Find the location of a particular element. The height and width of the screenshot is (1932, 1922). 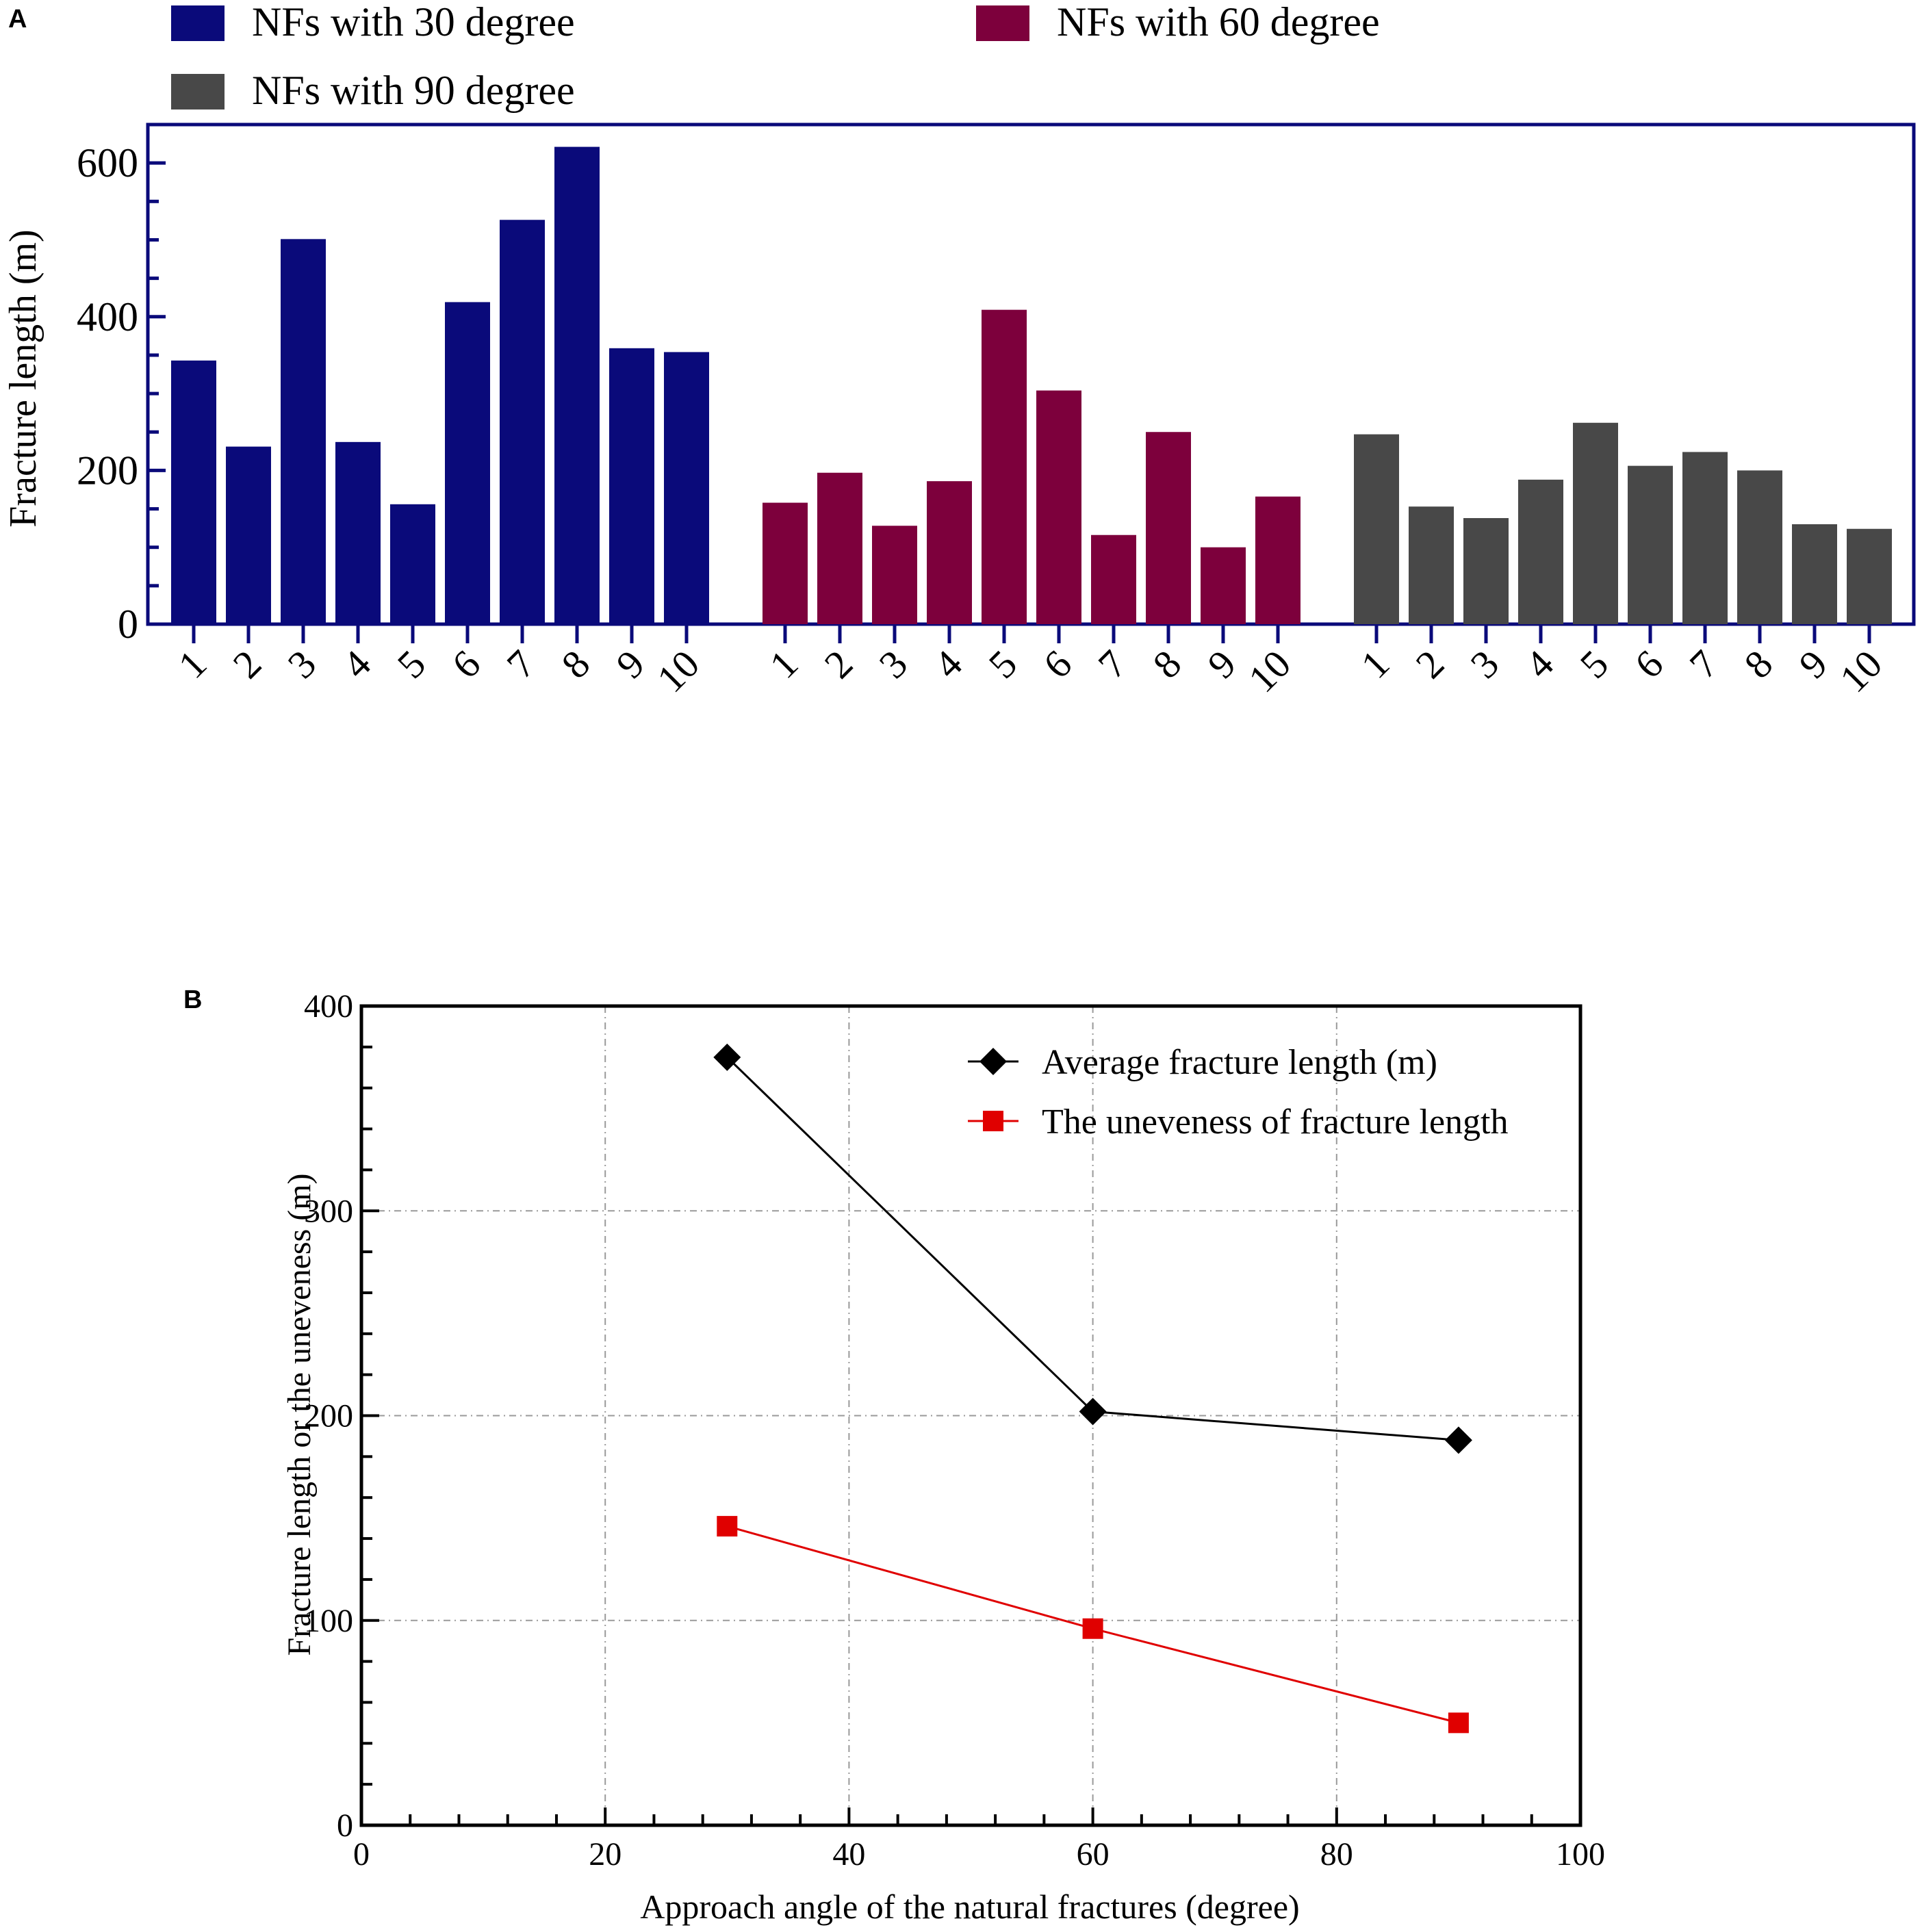

panel-a-y-tick-label: 400 is located at coordinates (107, 316).